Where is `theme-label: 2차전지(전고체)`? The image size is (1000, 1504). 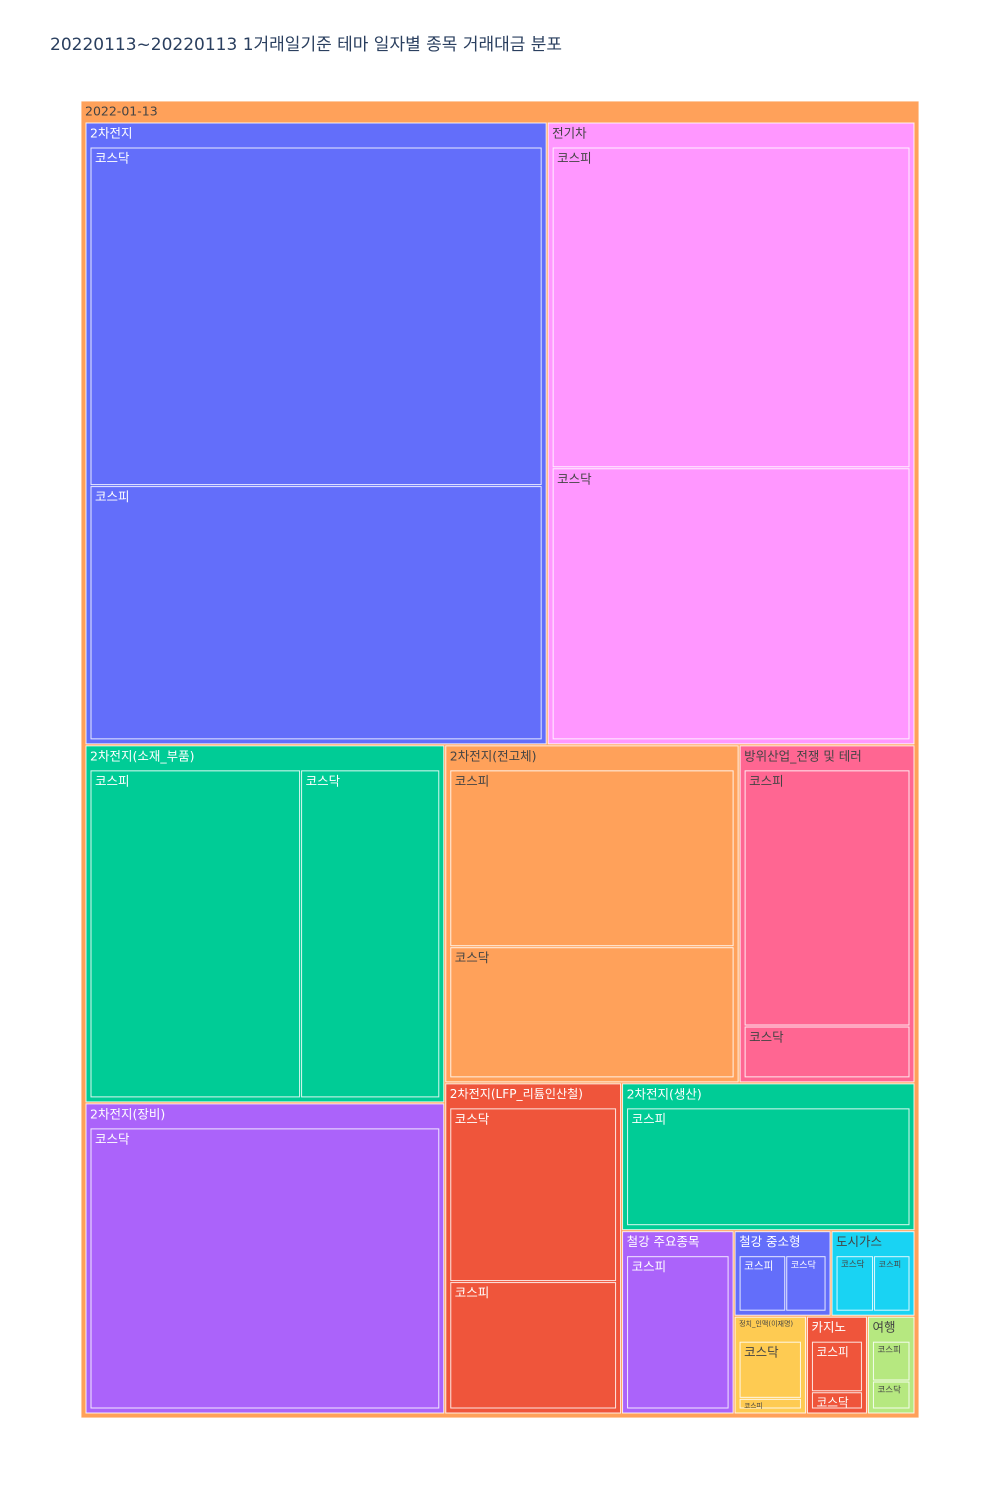 theme-label: 2차전지(전고체) is located at coordinates (493, 755).